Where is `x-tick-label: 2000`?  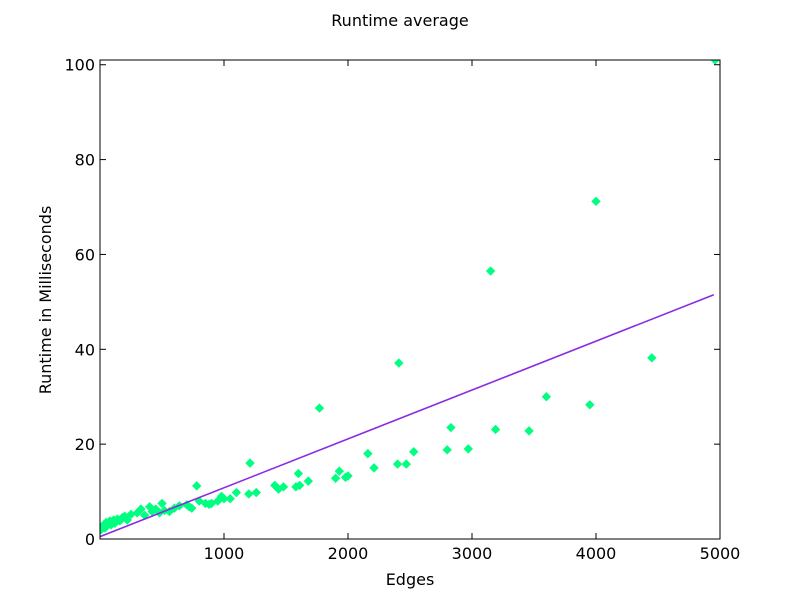 x-tick-label: 2000 is located at coordinates (348, 553).